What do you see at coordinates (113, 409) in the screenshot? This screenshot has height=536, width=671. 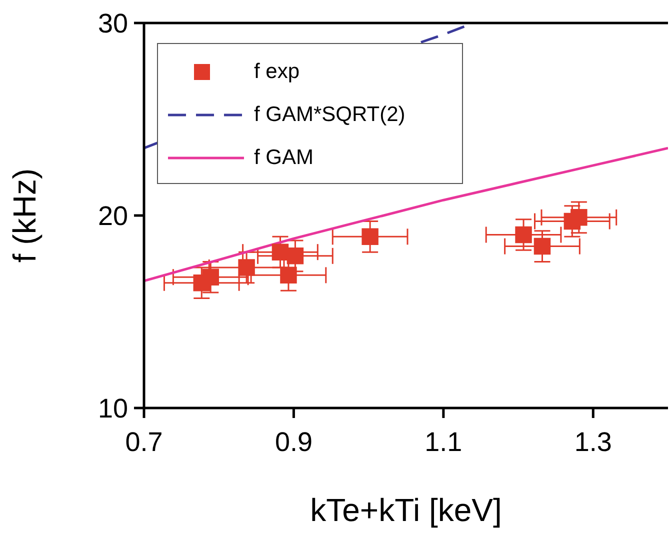 I see `y-tick-label: 10` at bounding box center [113, 409].